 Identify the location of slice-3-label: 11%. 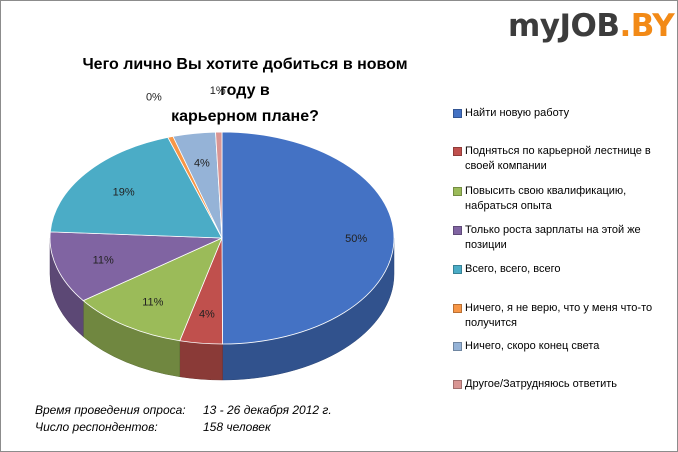
(103, 261).